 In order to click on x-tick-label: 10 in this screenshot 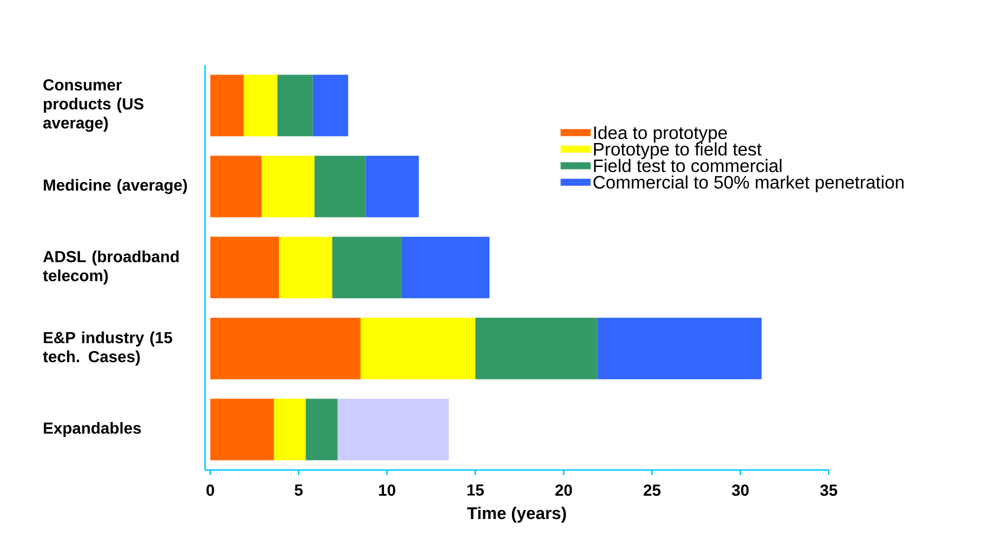, I will do `click(387, 490)`.